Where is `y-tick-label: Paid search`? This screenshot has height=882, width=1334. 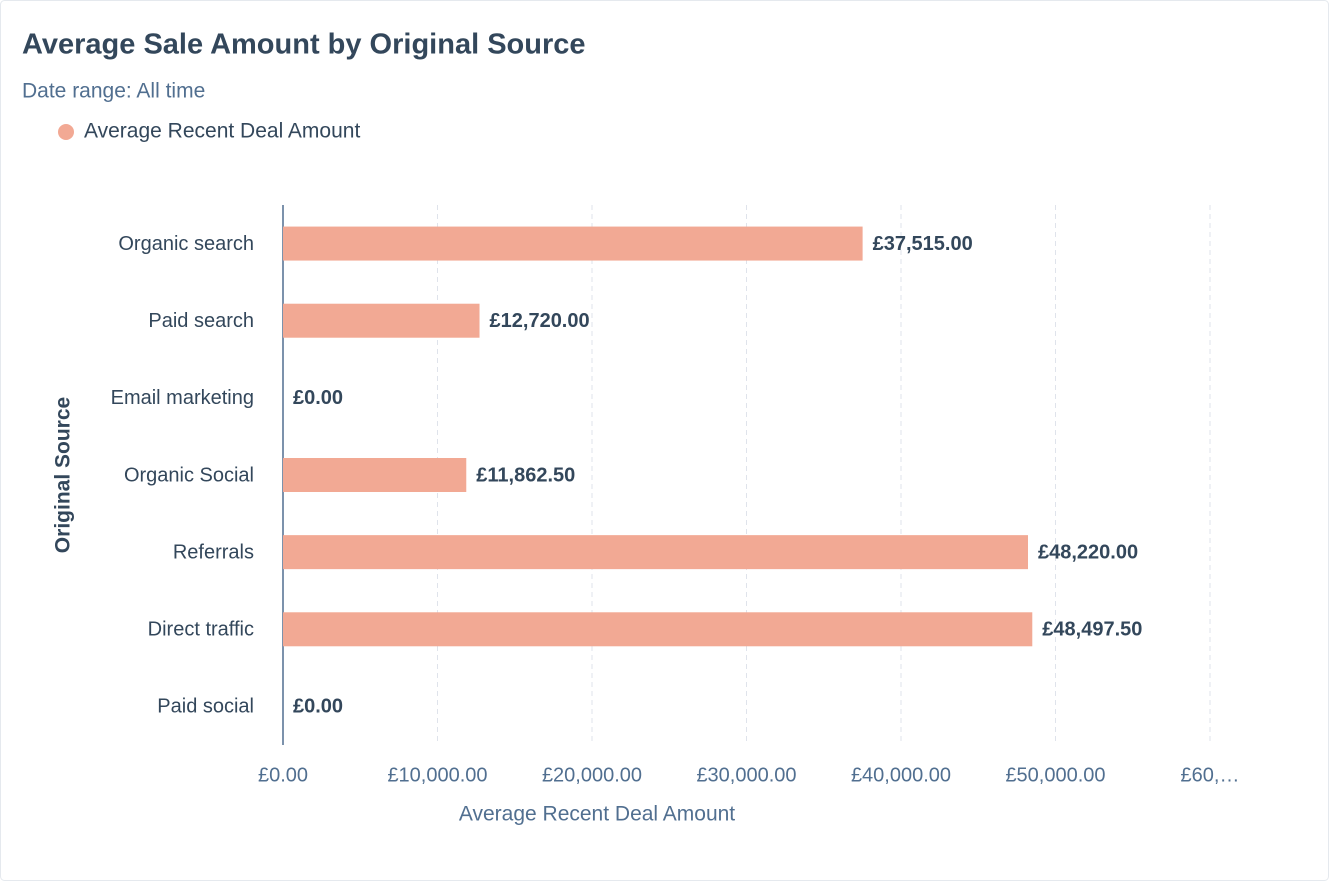
y-tick-label: Paid search is located at coordinates (201, 321).